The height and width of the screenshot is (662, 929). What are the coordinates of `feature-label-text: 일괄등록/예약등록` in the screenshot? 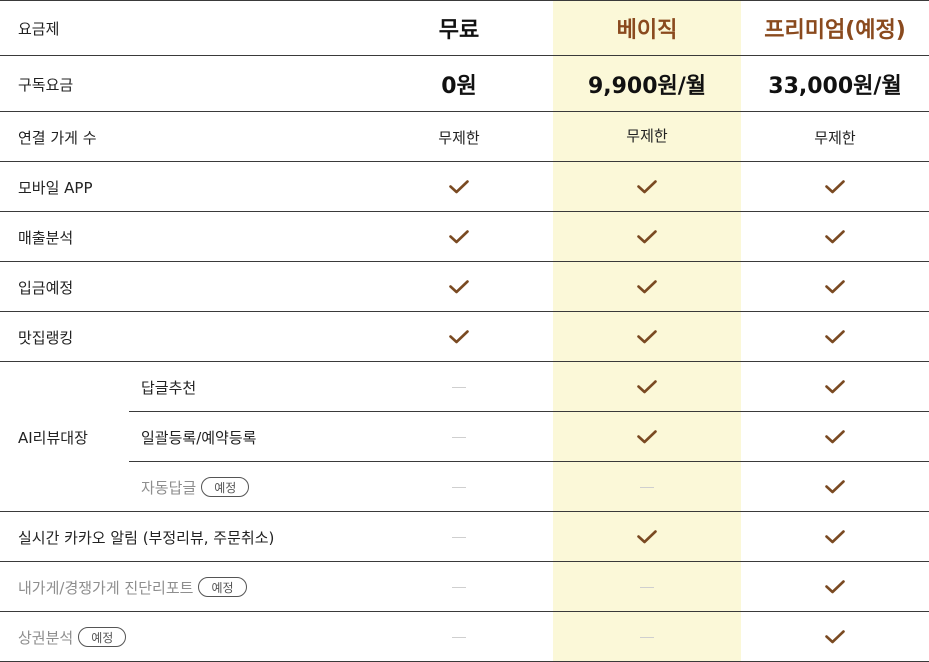 It's located at (199, 437).